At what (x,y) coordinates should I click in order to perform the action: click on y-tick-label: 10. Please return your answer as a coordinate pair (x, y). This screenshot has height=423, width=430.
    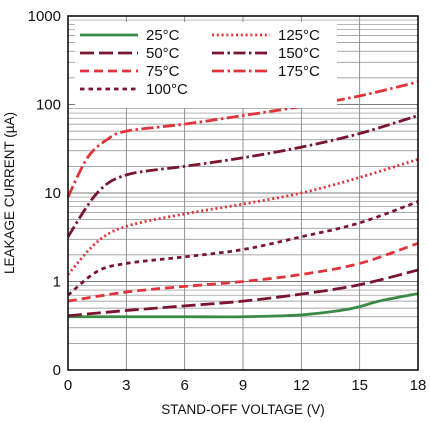
    Looking at the image, I should click on (52, 193).